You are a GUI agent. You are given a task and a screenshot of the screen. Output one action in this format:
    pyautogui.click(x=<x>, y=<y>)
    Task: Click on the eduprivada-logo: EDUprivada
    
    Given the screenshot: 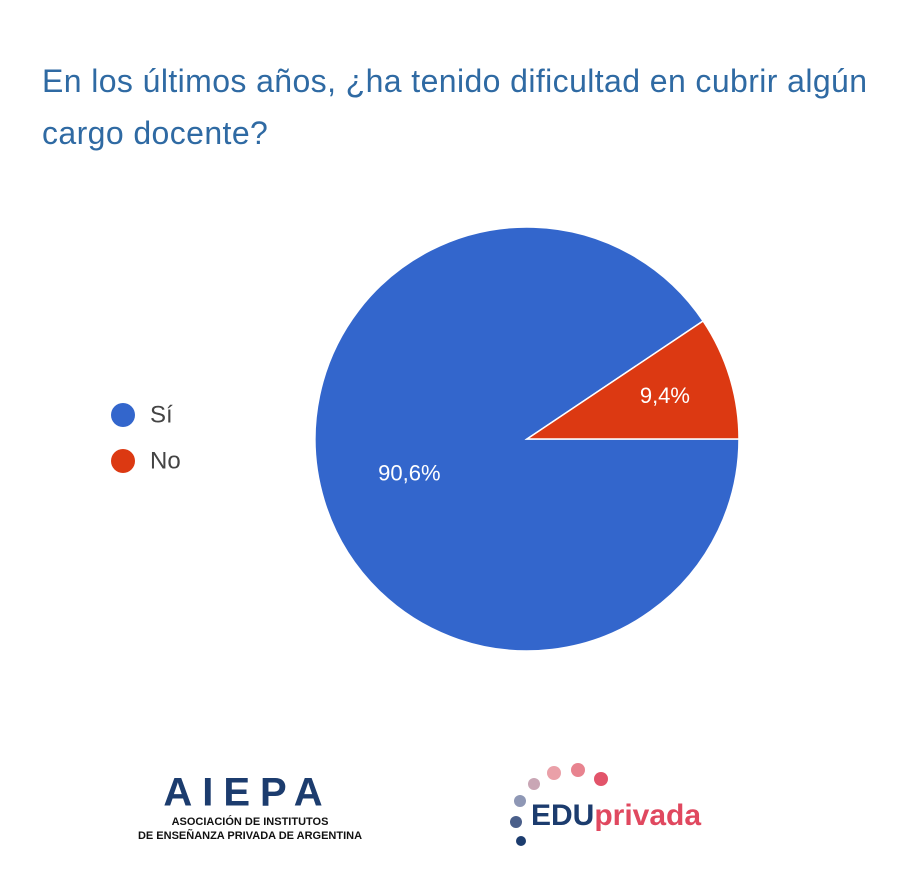 What is the action you would take?
    pyautogui.click(x=605, y=804)
    